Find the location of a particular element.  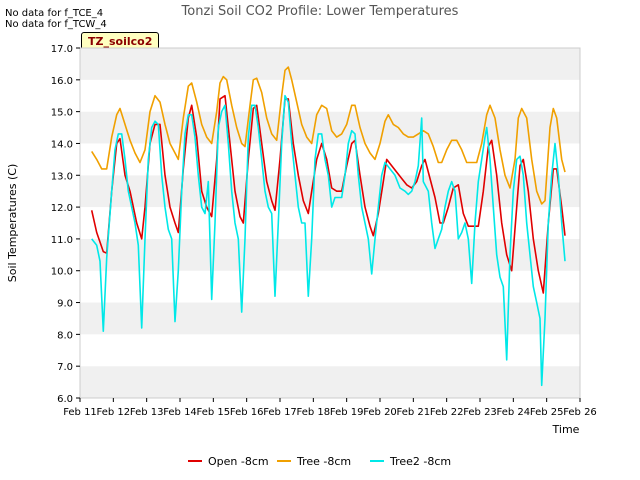

y-tick-label: 13.0 is located at coordinates (62, 176).